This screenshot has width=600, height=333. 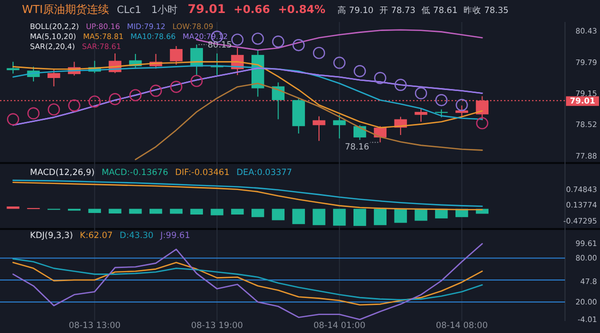 What do you see at coordinates (174, 236) in the screenshot?
I see `series-label: J:99.61` at bounding box center [174, 236].